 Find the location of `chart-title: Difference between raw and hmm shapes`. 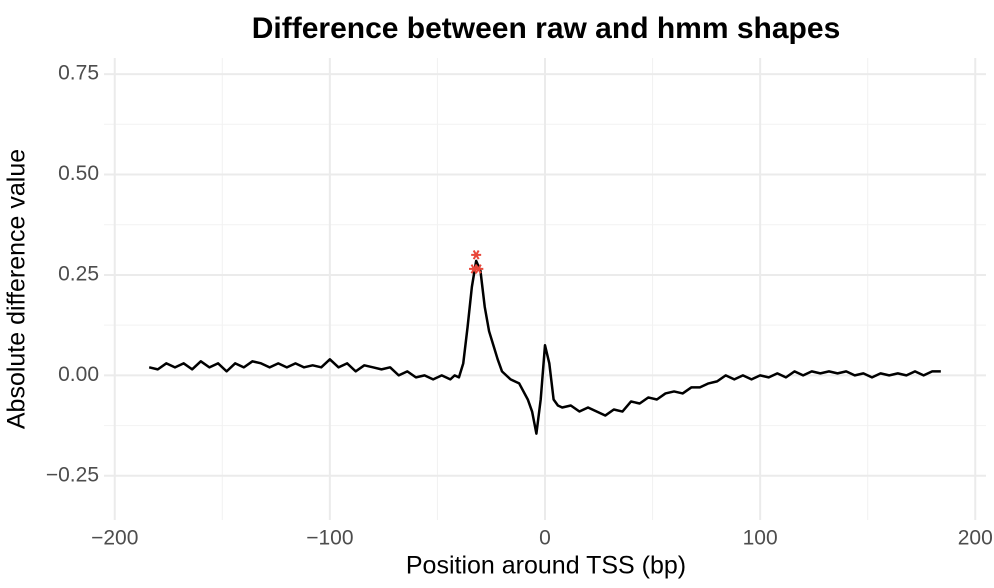

chart-title: Difference between raw and hmm shapes is located at coordinates (546, 28).